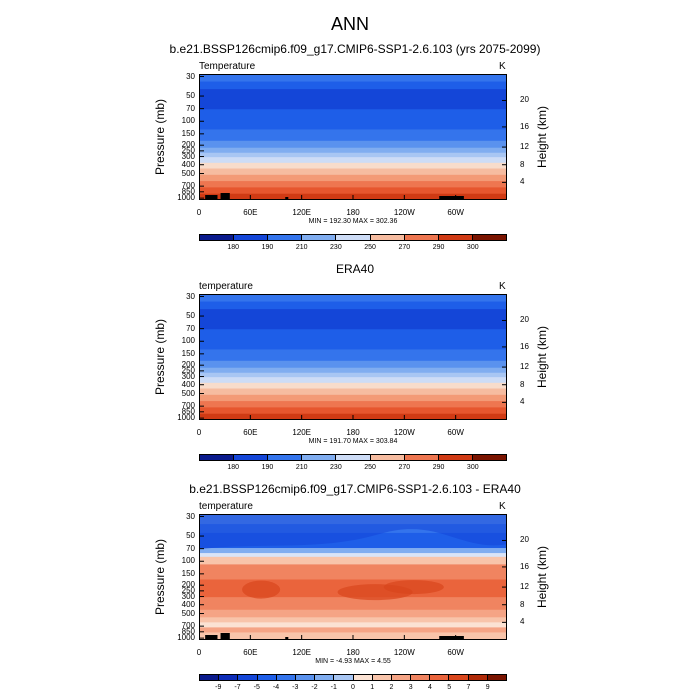 This screenshot has height=700, width=700. I want to click on height-tick-label: 8, so click(522, 384).